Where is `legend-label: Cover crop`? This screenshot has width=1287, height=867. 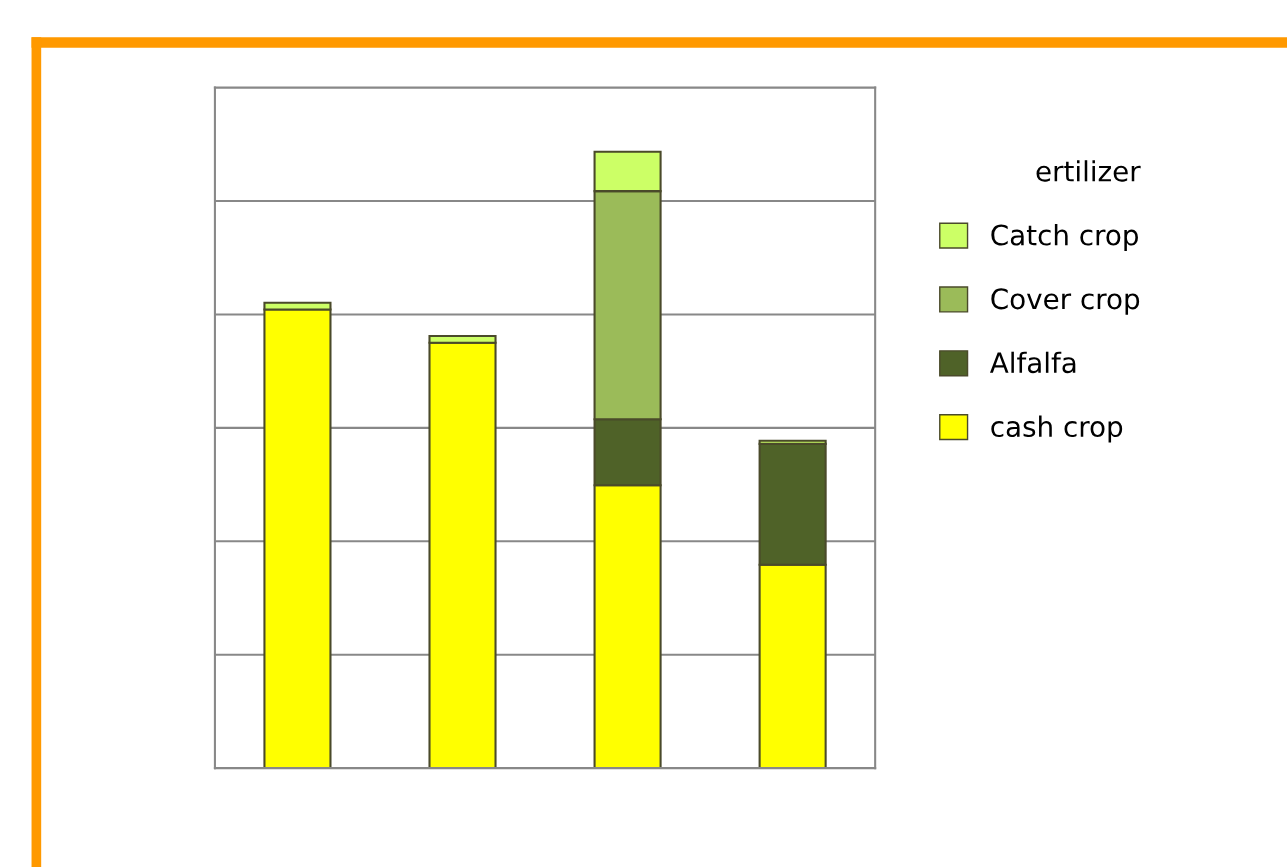 legend-label: Cover crop is located at coordinates (1065, 301).